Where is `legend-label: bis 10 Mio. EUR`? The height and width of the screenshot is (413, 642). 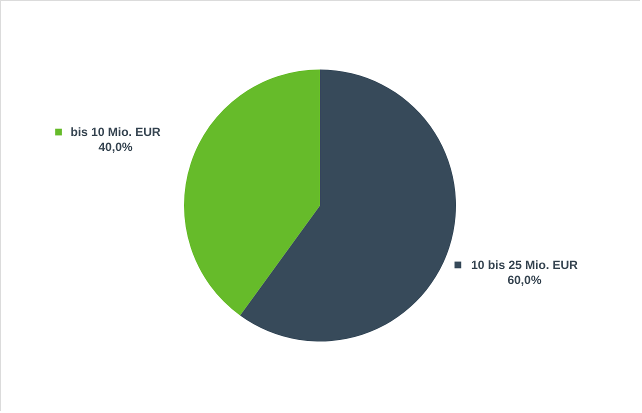 legend-label: bis 10 Mio. EUR is located at coordinates (115, 132).